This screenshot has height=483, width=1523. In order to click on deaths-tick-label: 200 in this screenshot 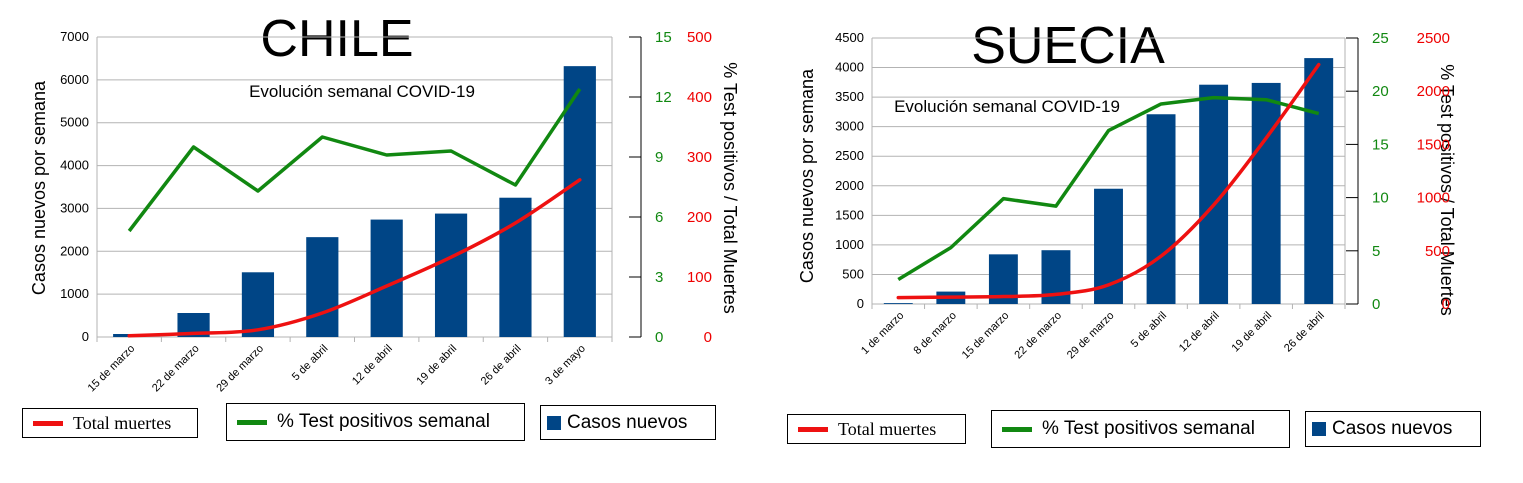, I will do `click(699, 217)`.